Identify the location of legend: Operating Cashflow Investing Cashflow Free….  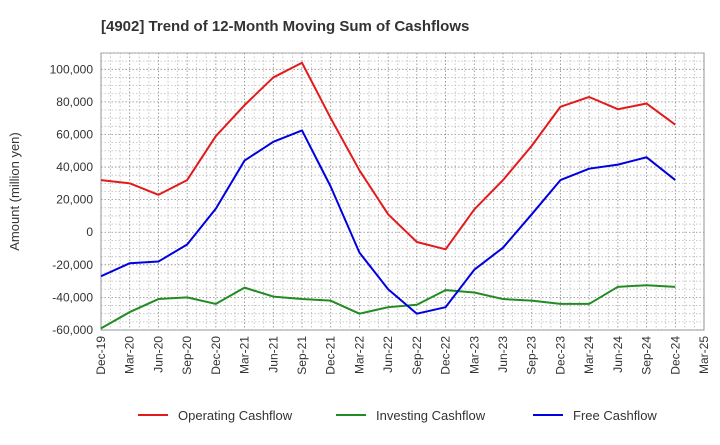
(397, 415).